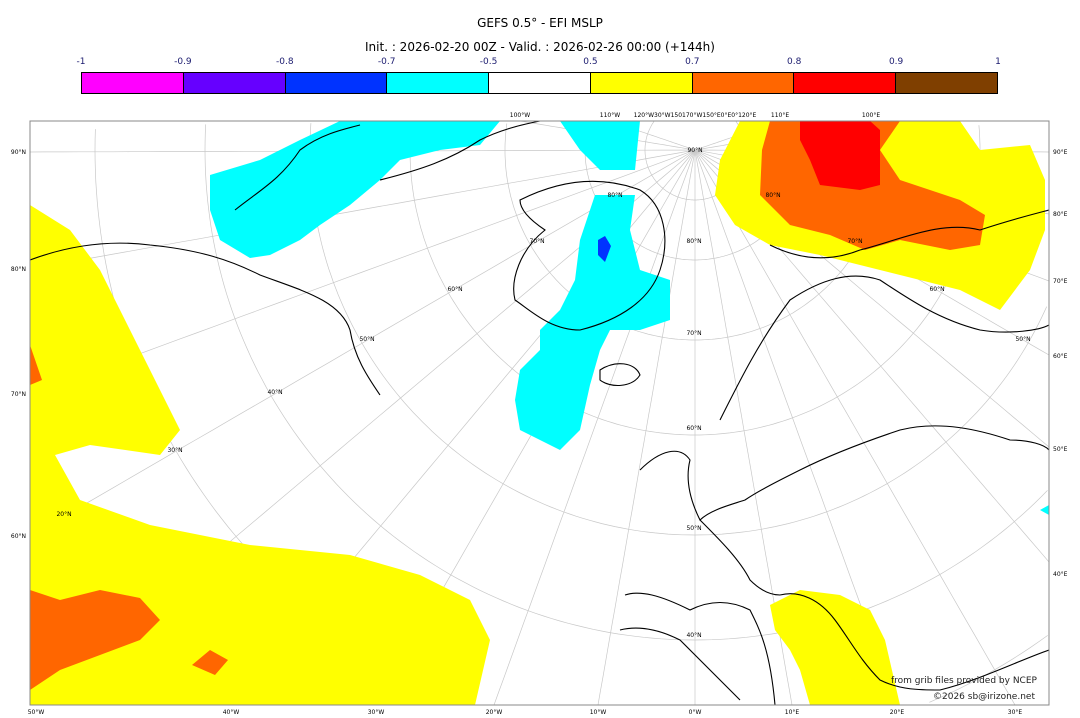  Describe the element at coordinates (610, 115) in the screenshot. I see `axis-label-top: 110°W` at that location.